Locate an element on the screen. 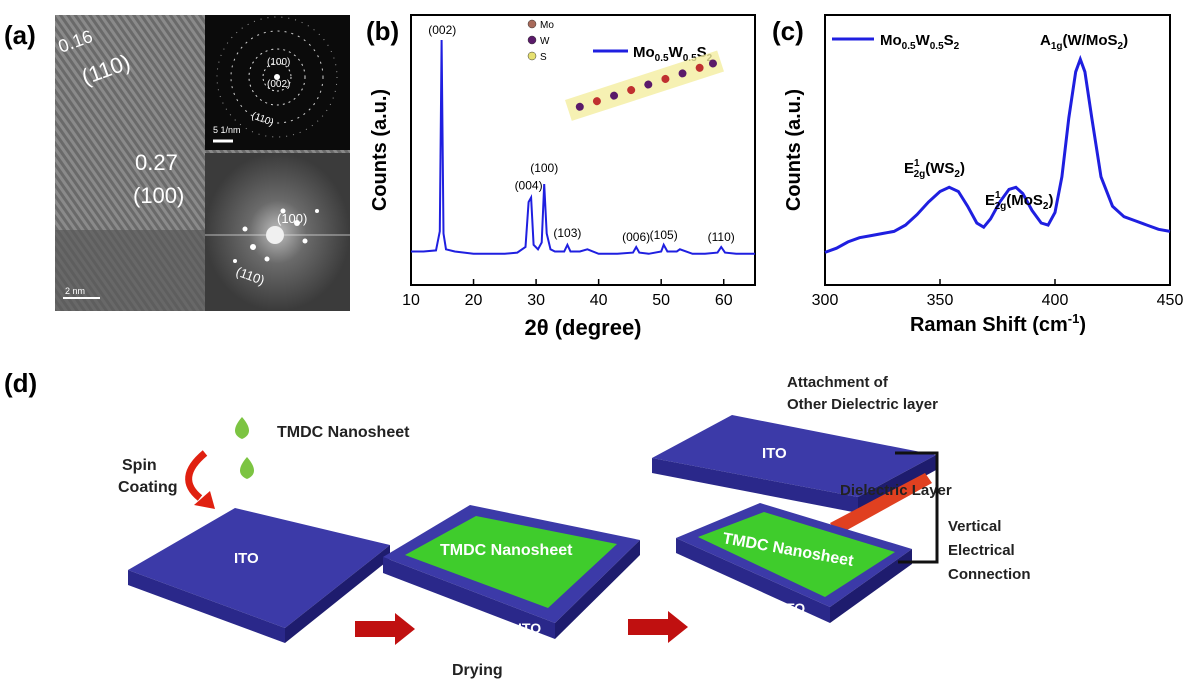 The width and height of the screenshot is (1189, 680). panel-label-a: (a) is located at coordinates (20, 35).